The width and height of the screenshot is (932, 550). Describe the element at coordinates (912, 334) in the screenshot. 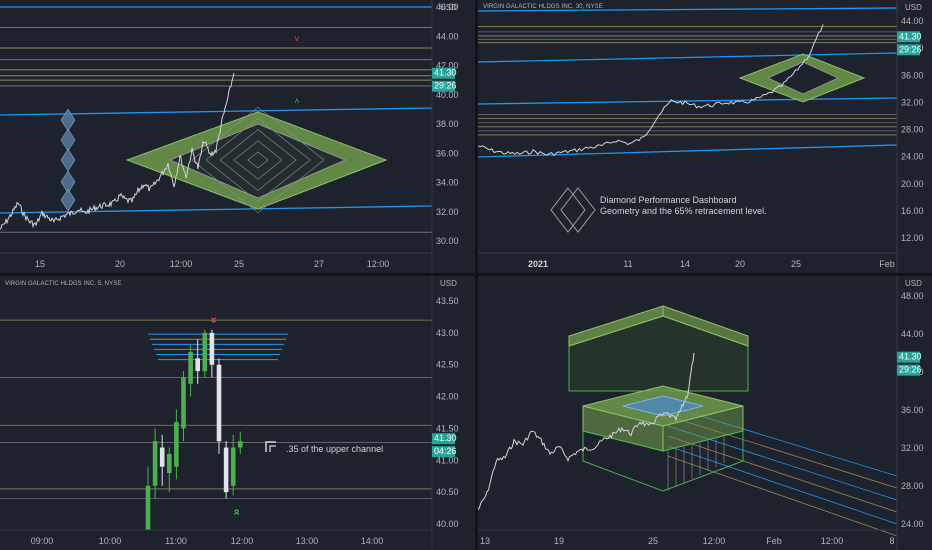

I see `y-tick-label: 44.00` at that location.